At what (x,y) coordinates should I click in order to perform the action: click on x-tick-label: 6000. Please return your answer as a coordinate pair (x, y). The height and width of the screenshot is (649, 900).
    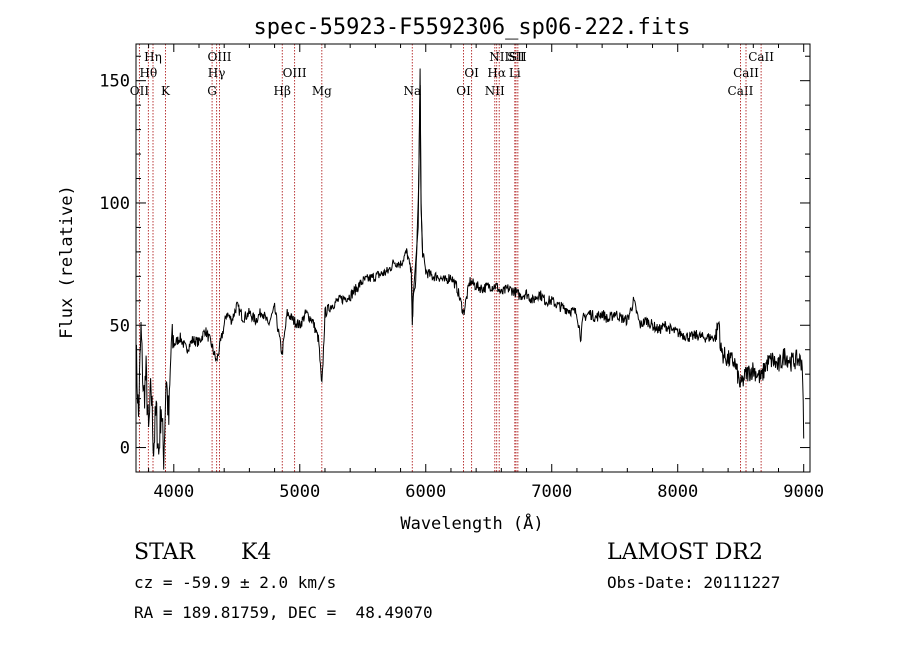
    Looking at the image, I should click on (425, 492).